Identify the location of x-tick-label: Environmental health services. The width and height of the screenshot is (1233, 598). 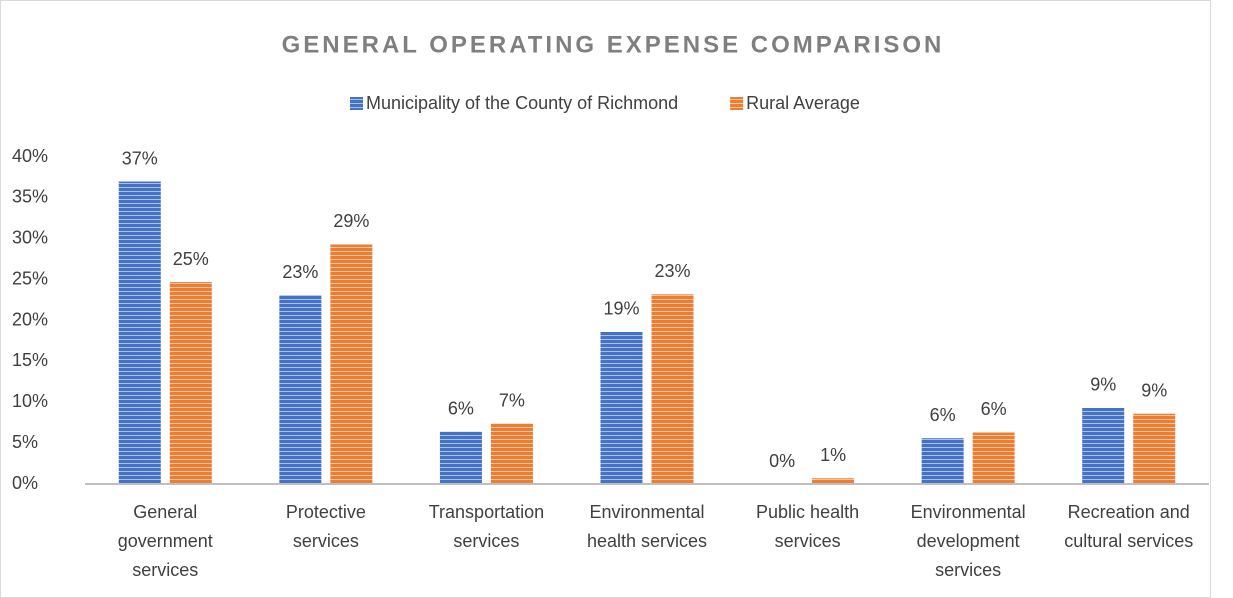
(647, 526).